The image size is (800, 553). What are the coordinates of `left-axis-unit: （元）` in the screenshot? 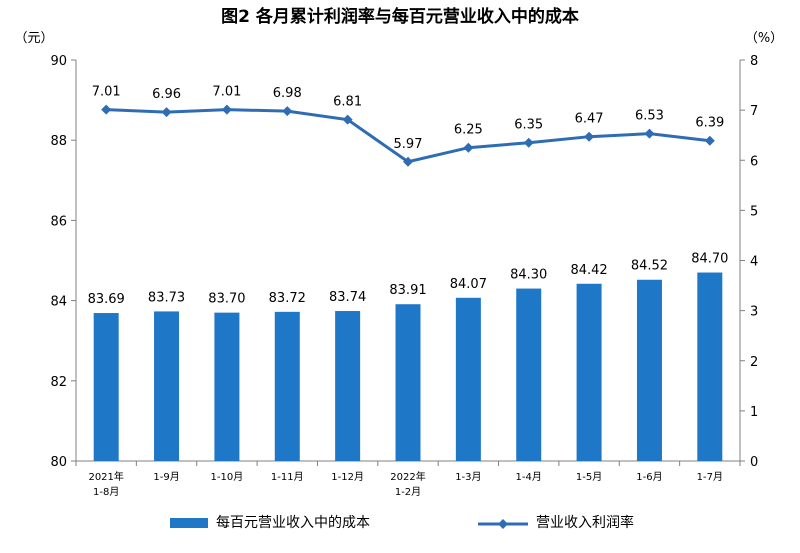 It's located at (33, 38).